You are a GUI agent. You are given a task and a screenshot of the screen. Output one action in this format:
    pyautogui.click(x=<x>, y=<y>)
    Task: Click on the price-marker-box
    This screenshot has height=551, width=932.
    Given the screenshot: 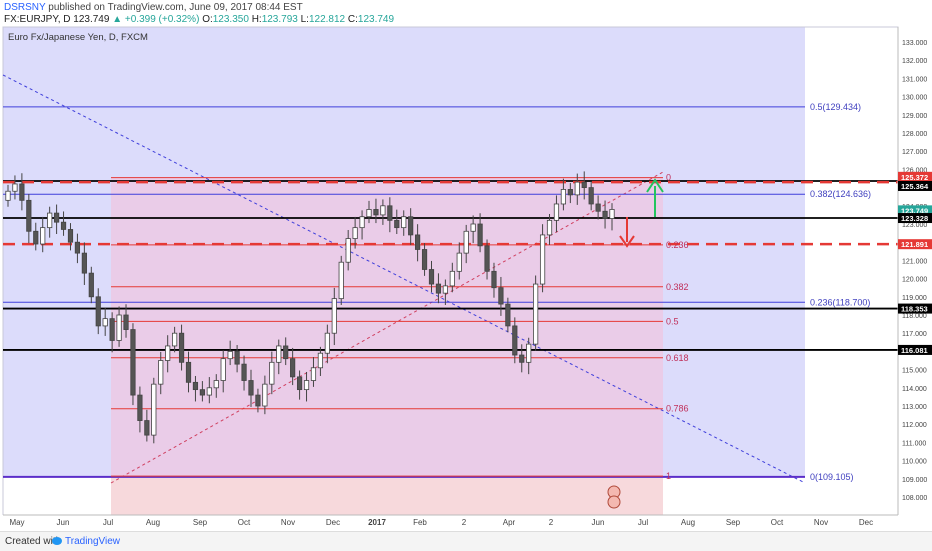 What is the action you would take?
    pyautogui.click(x=915, y=244)
    